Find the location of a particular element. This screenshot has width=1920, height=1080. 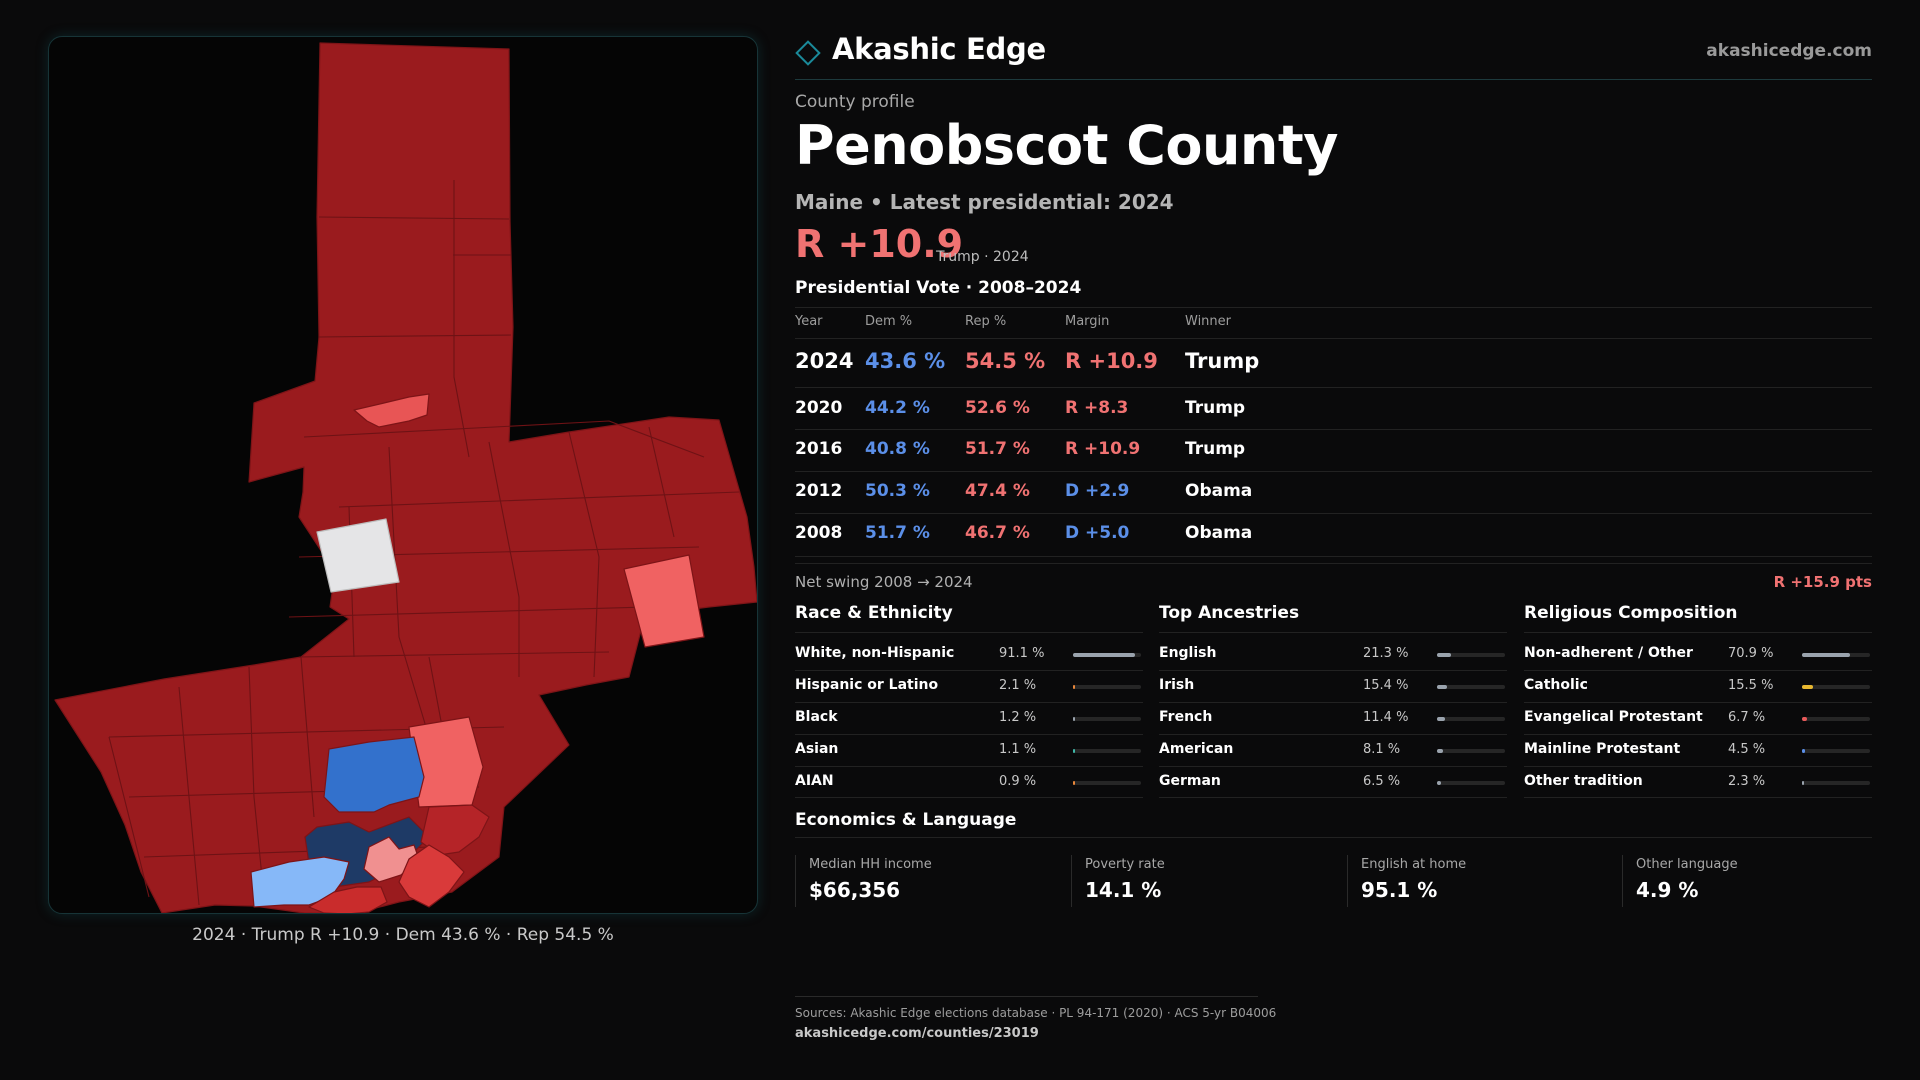

brand-url-link: akashicedge.com is located at coordinates (1789, 51).